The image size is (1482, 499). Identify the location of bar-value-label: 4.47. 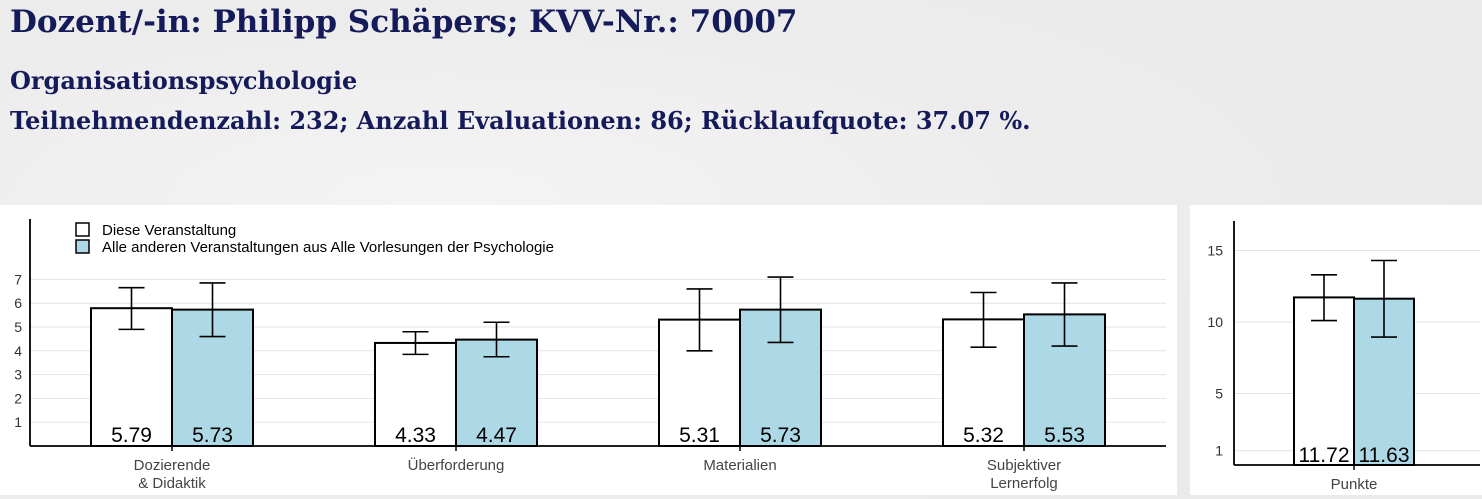
(496, 435).